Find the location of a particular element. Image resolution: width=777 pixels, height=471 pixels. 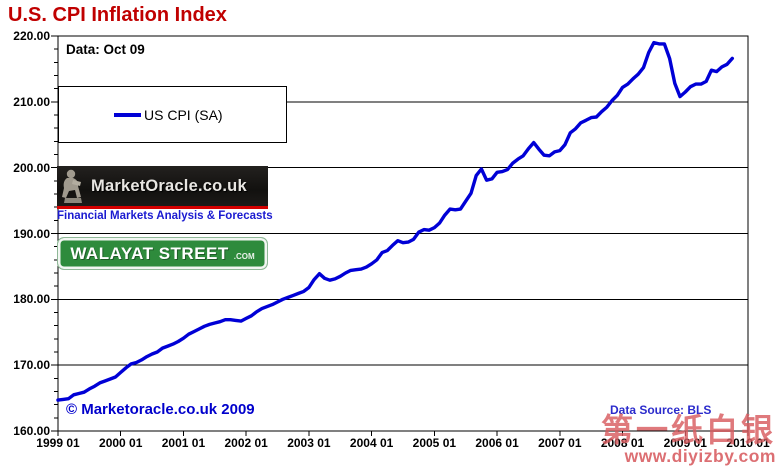

copyright-text: © Marketoracle.co.uk 2009 is located at coordinates (160, 409).